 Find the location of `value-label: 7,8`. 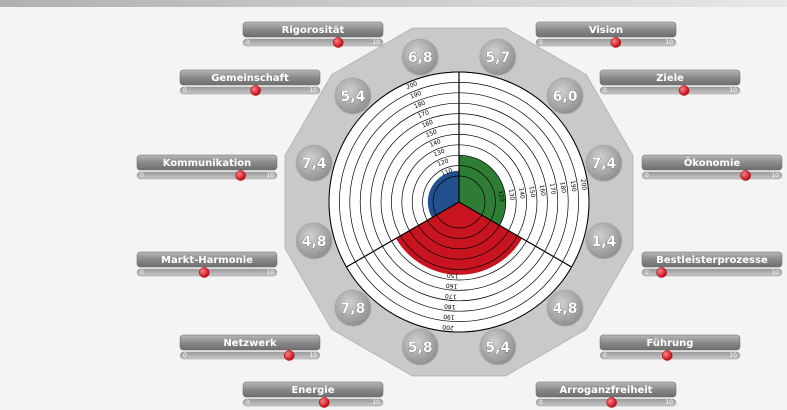

value-label: 7,8 is located at coordinates (353, 309).